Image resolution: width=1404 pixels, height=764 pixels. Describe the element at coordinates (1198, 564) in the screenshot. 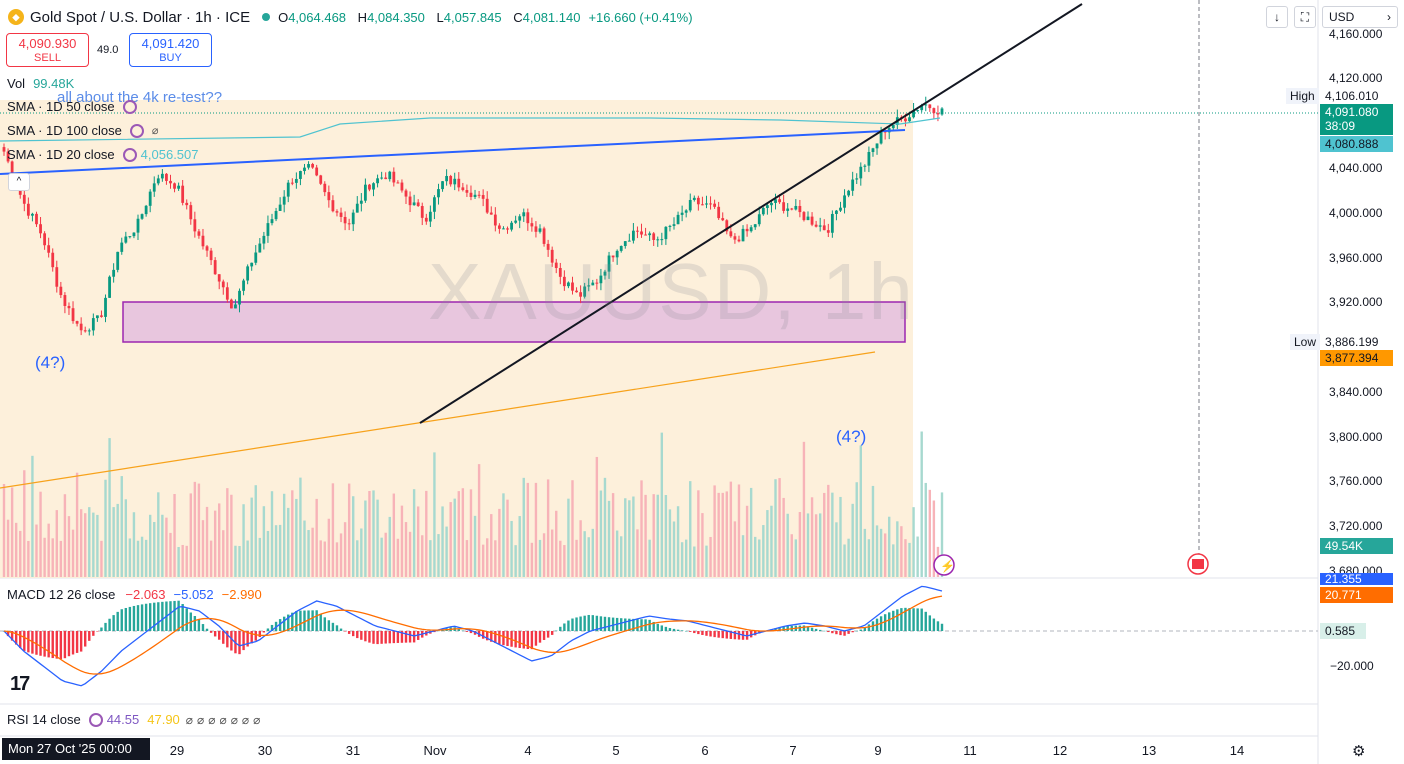

I see `us-flag-glyph` at that location.